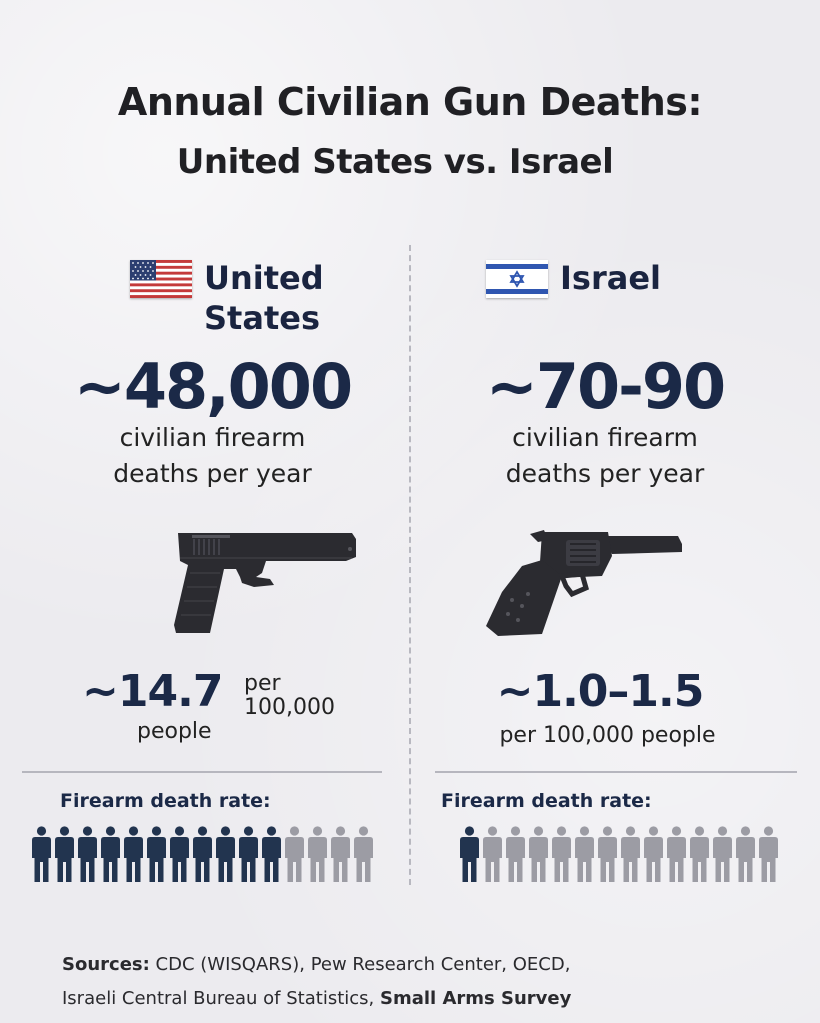 This screenshot has height=1023, width=820. Describe the element at coordinates (221, 998) in the screenshot. I see `sources-text-2: Israeli Central Bureau of Statistics,` at that location.